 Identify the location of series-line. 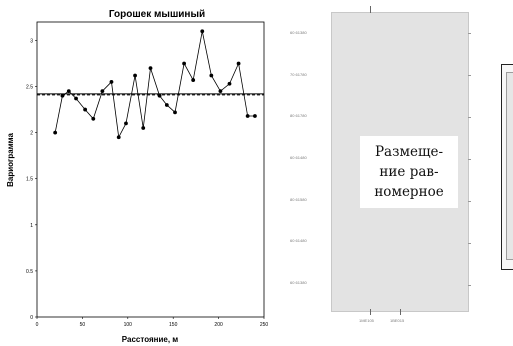
(154, 85).